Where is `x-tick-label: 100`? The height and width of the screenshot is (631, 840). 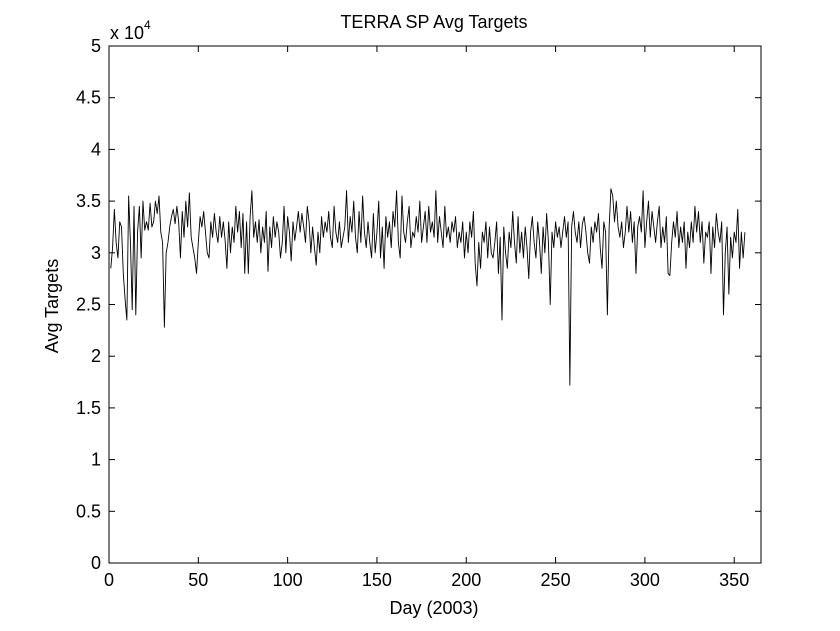 x-tick-label: 100 is located at coordinates (288, 580).